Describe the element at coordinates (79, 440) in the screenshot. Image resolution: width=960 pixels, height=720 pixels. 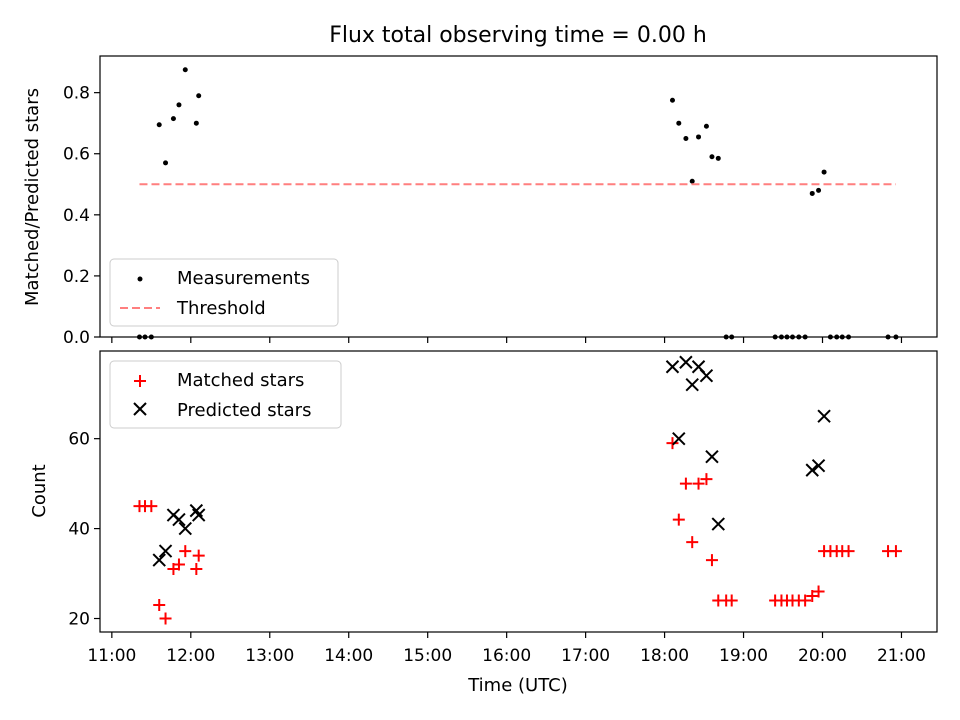
I see `bottom-y-tick-label: 60` at that location.